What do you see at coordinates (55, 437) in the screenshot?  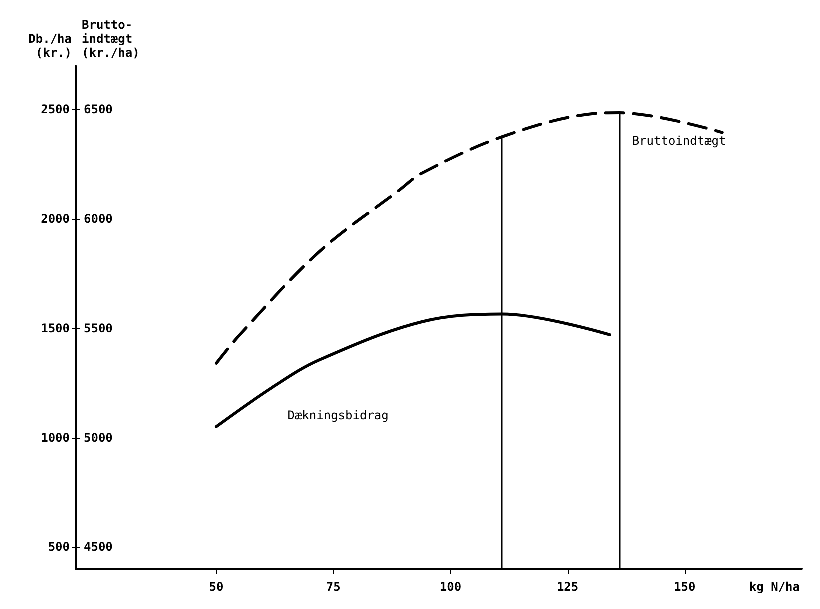 I see `y-tick-label: 1000` at bounding box center [55, 437].